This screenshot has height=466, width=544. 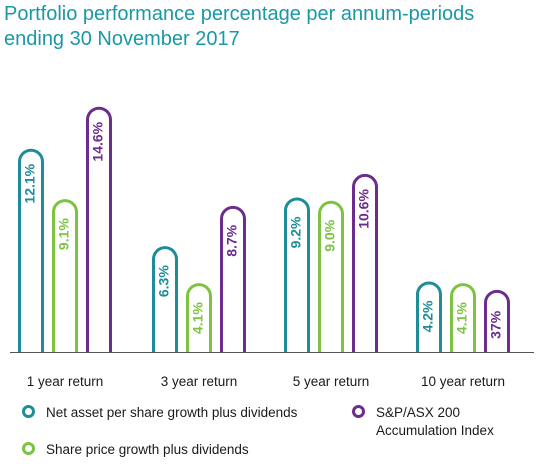 What do you see at coordinates (296, 232) in the screenshot?
I see `data-label-2-0: 9.2%` at bounding box center [296, 232].